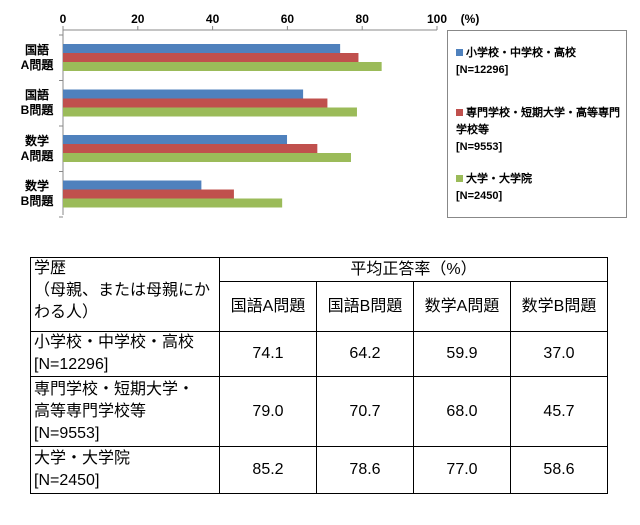 Image resolution: width=640 pixels, height=525 pixels. I want to click on column-header: 数学A問題, so click(462, 306).